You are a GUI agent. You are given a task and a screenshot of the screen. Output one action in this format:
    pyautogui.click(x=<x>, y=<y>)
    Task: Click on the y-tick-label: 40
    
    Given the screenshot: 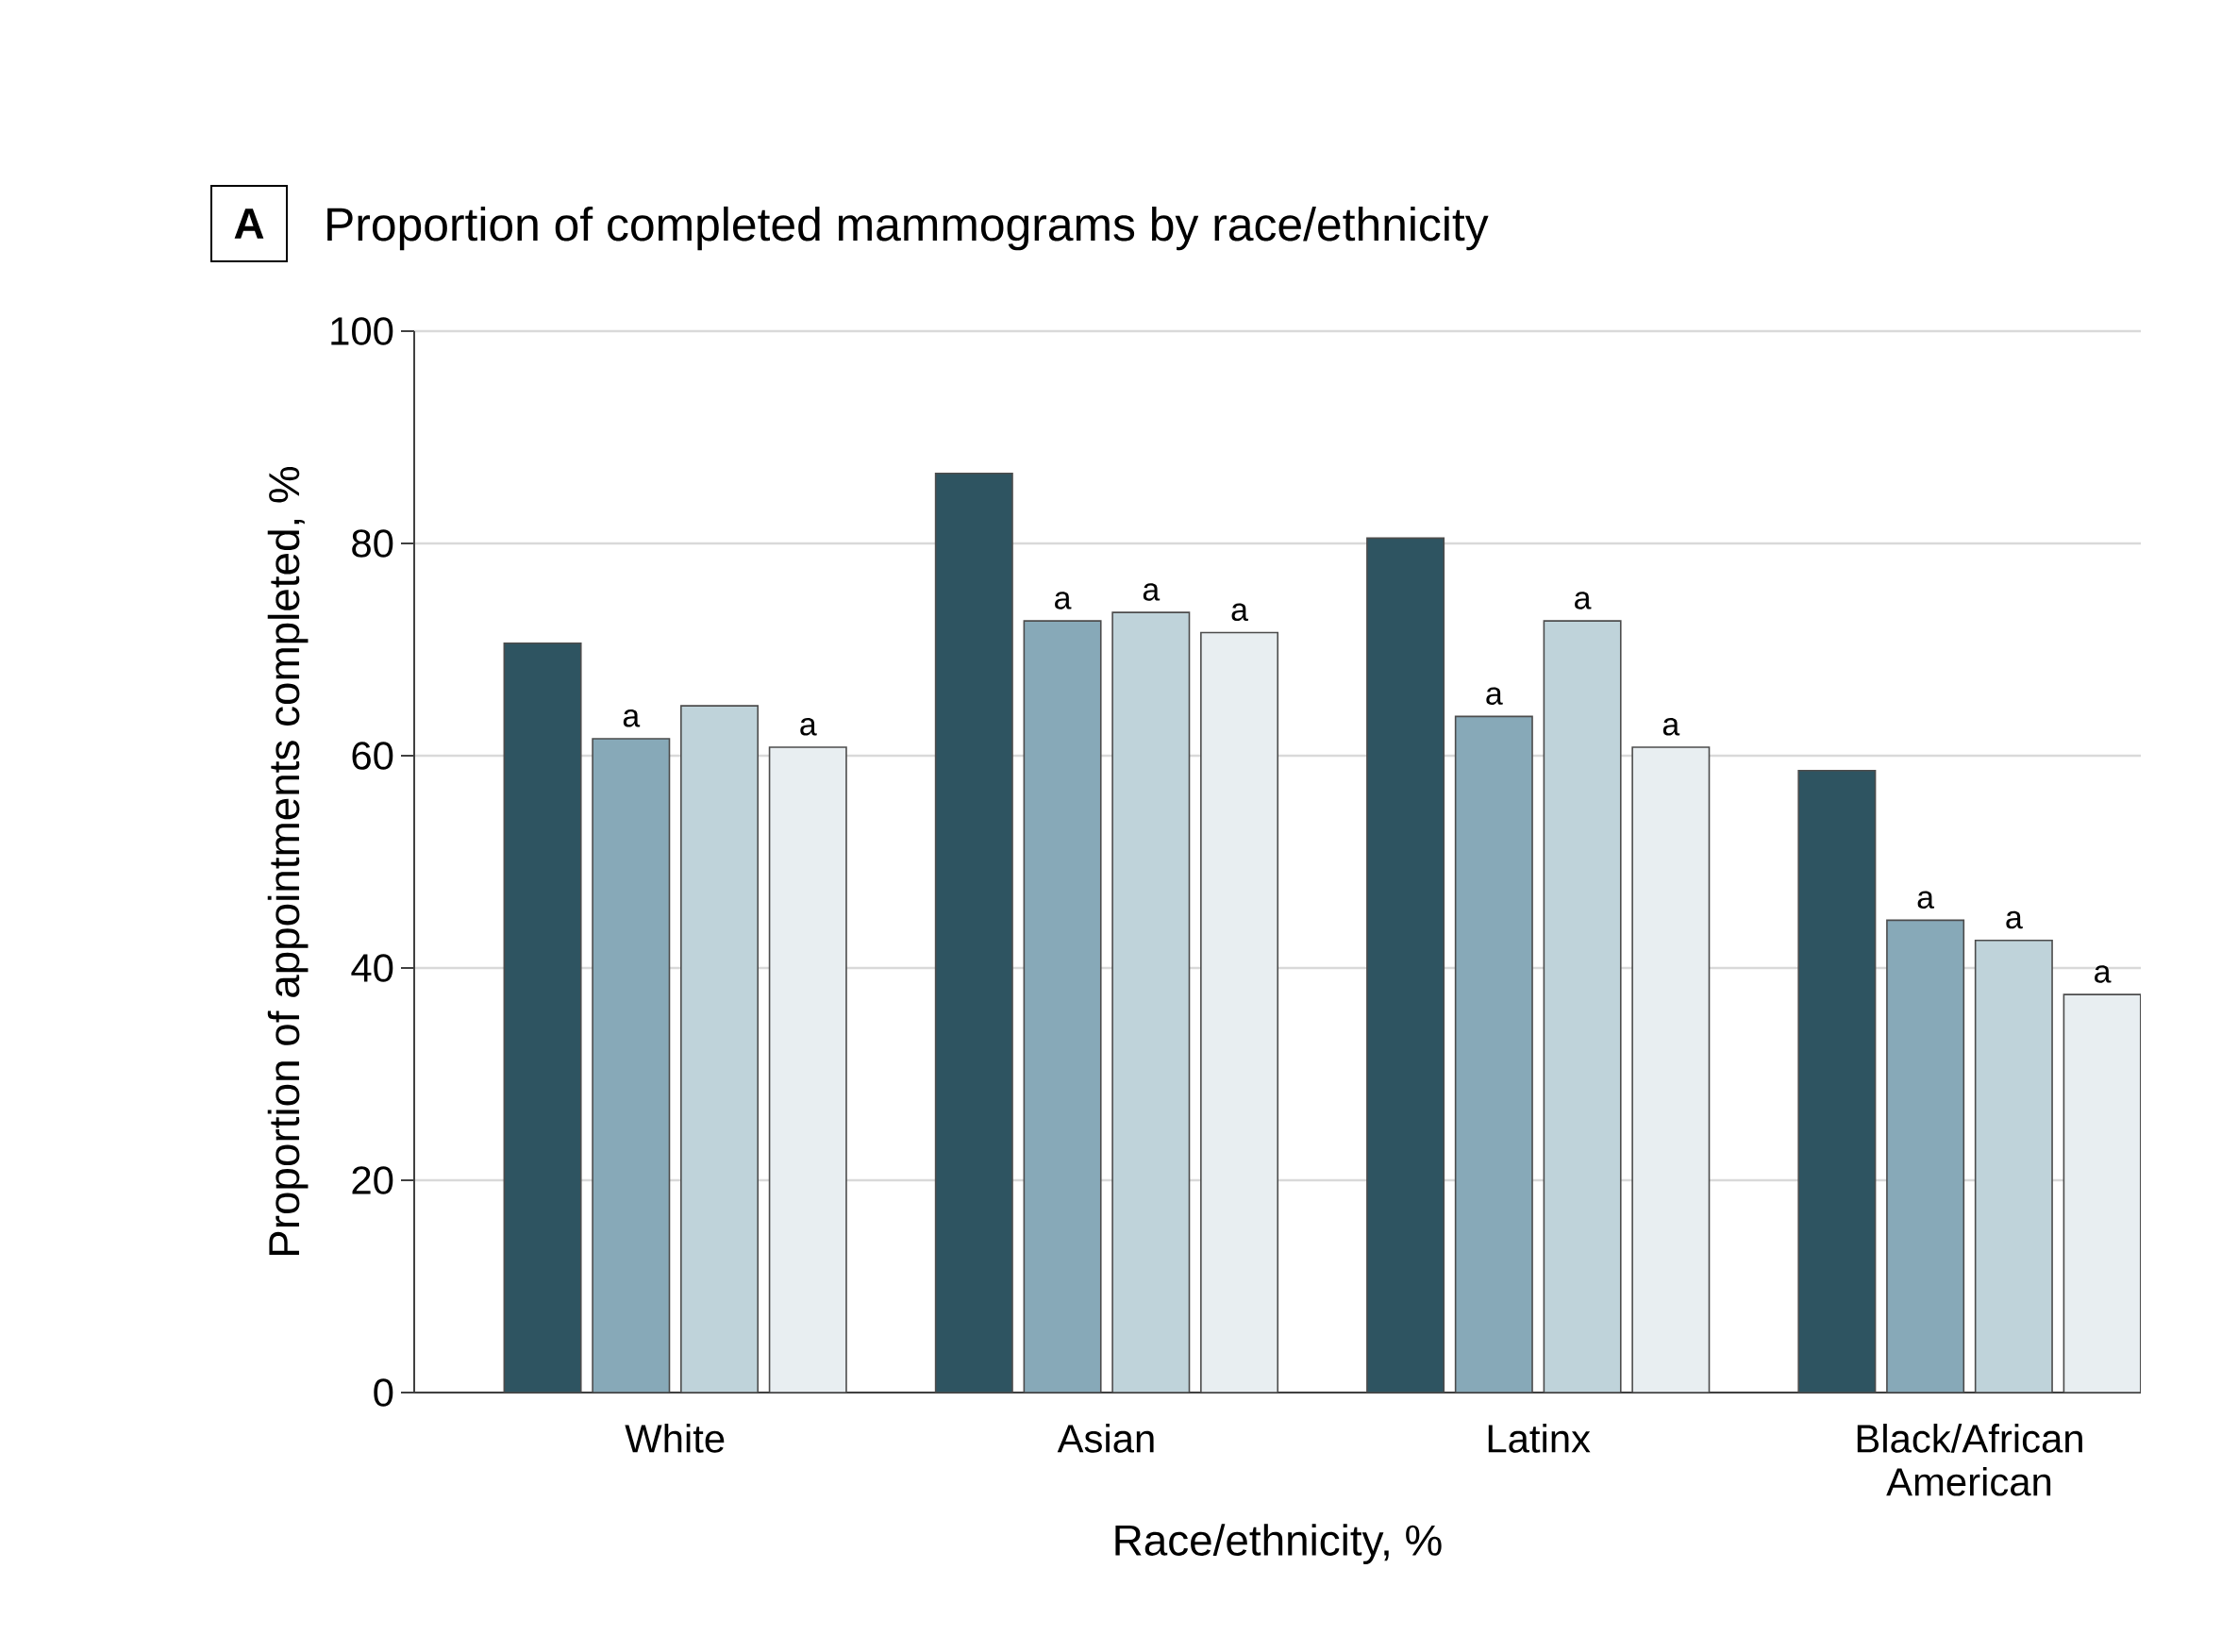 What is the action you would take?
    pyautogui.click(x=372, y=968)
    